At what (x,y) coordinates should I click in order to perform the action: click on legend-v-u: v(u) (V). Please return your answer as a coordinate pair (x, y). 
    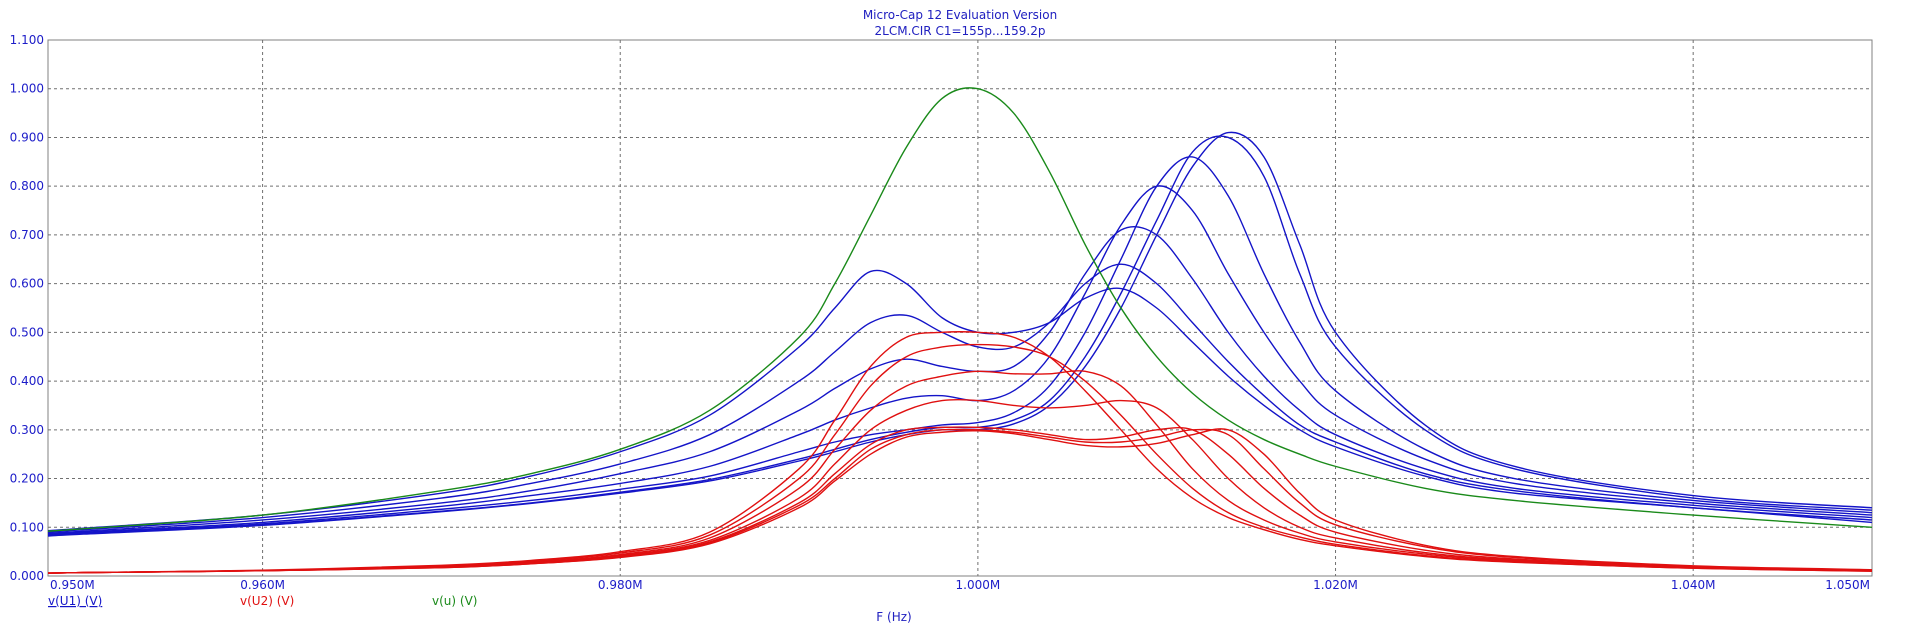
    Looking at the image, I should click on (454, 601).